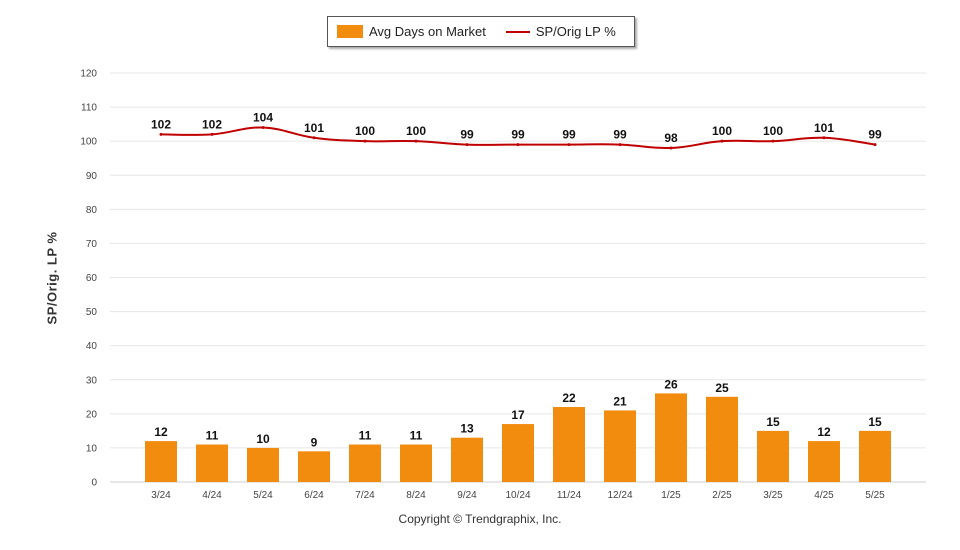 This screenshot has height=550, width=960. What do you see at coordinates (722, 495) in the screenshot?
I see `x-tick-label: 2/25` at bounding box center [722, 495].